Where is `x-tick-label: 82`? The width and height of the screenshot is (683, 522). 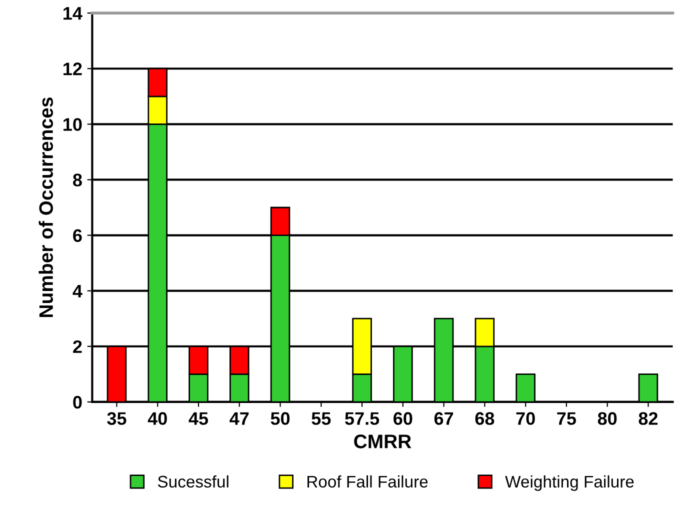 x-tick-label: 82 is located at coordinates (648, 418).